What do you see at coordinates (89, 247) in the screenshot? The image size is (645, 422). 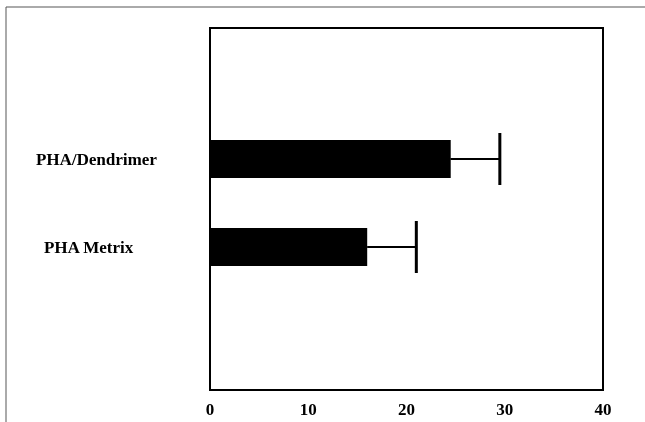 I see `category-label-pha-metrix: PHA Metrix` at bounding box center [89, 247].